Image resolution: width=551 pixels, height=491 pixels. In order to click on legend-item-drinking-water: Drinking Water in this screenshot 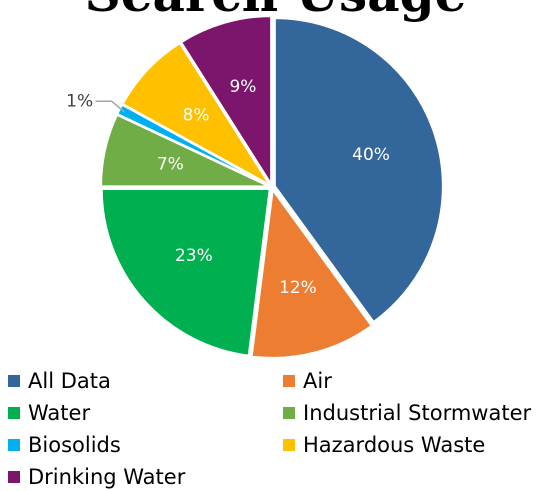, I will do `click(96, 477)`.